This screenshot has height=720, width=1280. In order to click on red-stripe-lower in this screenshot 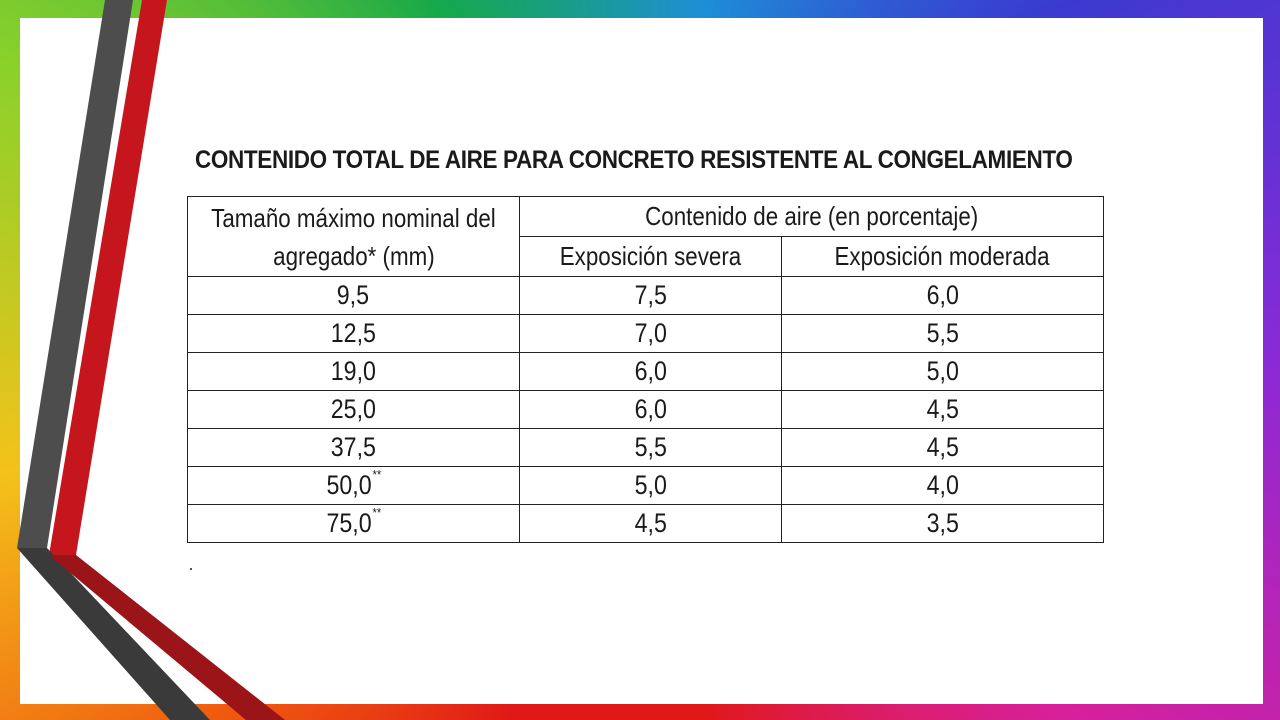, I will do `click(167, 637)`.